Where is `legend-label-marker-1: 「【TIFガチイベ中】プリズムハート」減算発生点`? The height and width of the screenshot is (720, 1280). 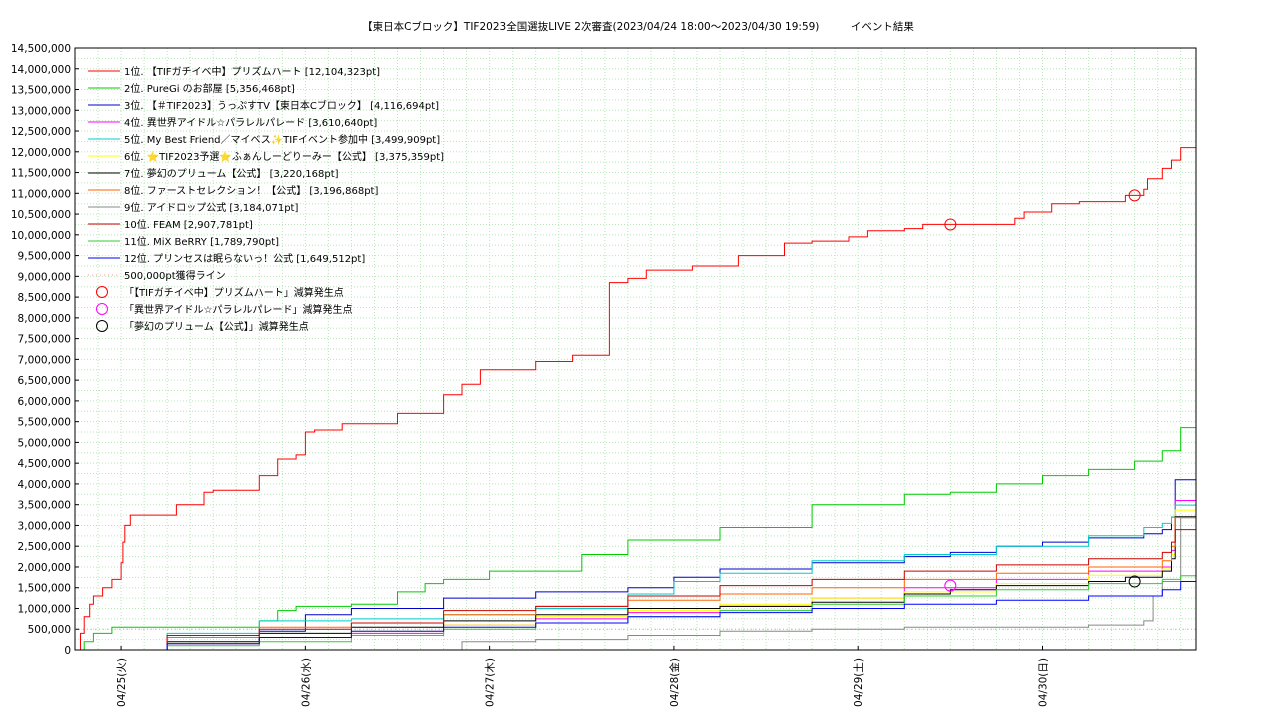
legend-label-marker-1: 「【TIFガチイベ中】プリズムハート」減算発生点 is located at coordinates (234, 292).